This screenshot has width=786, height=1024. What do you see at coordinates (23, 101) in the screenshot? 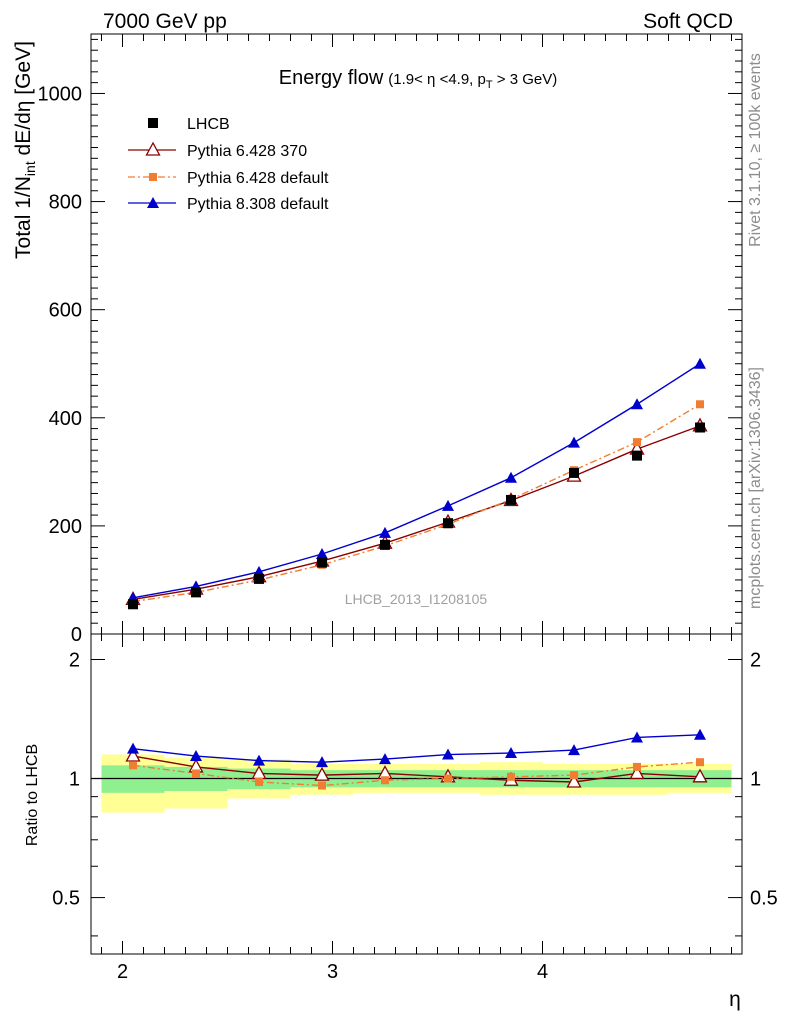
I see `ylabel-part: dE/dη [GeV]` at bounding box center [23, 101].